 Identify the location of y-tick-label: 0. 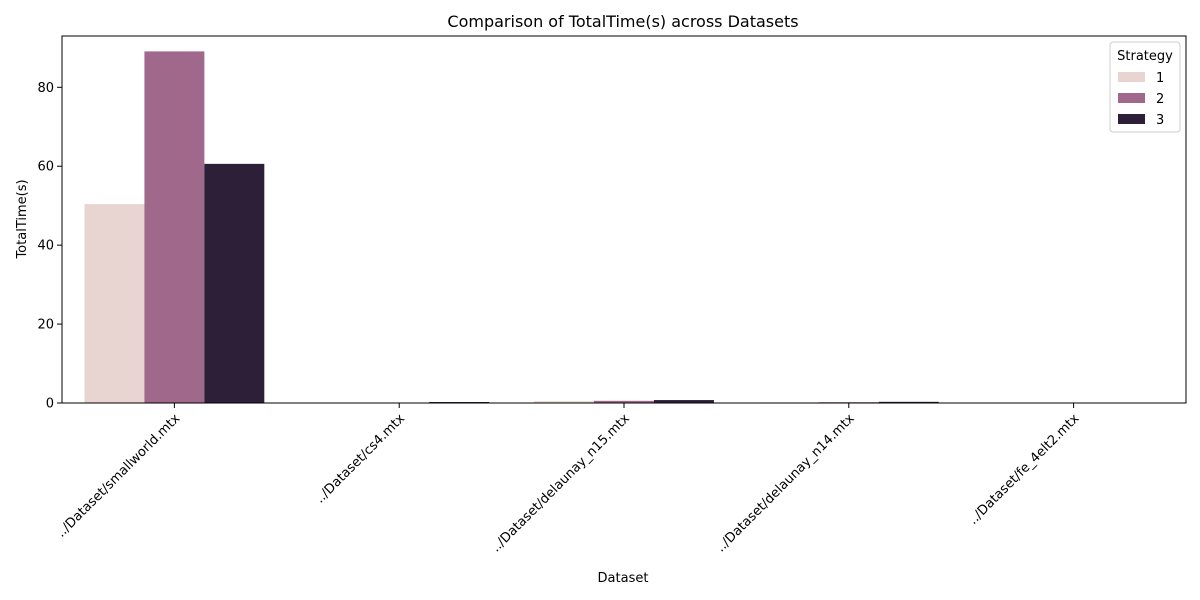
(50, 404).